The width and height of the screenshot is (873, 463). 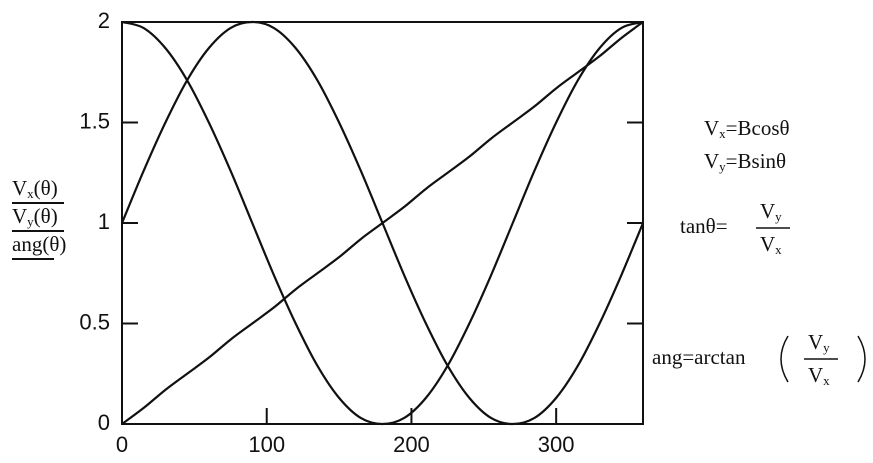 I want to click on x-tick-label: 0, so click(x=122, y=444).